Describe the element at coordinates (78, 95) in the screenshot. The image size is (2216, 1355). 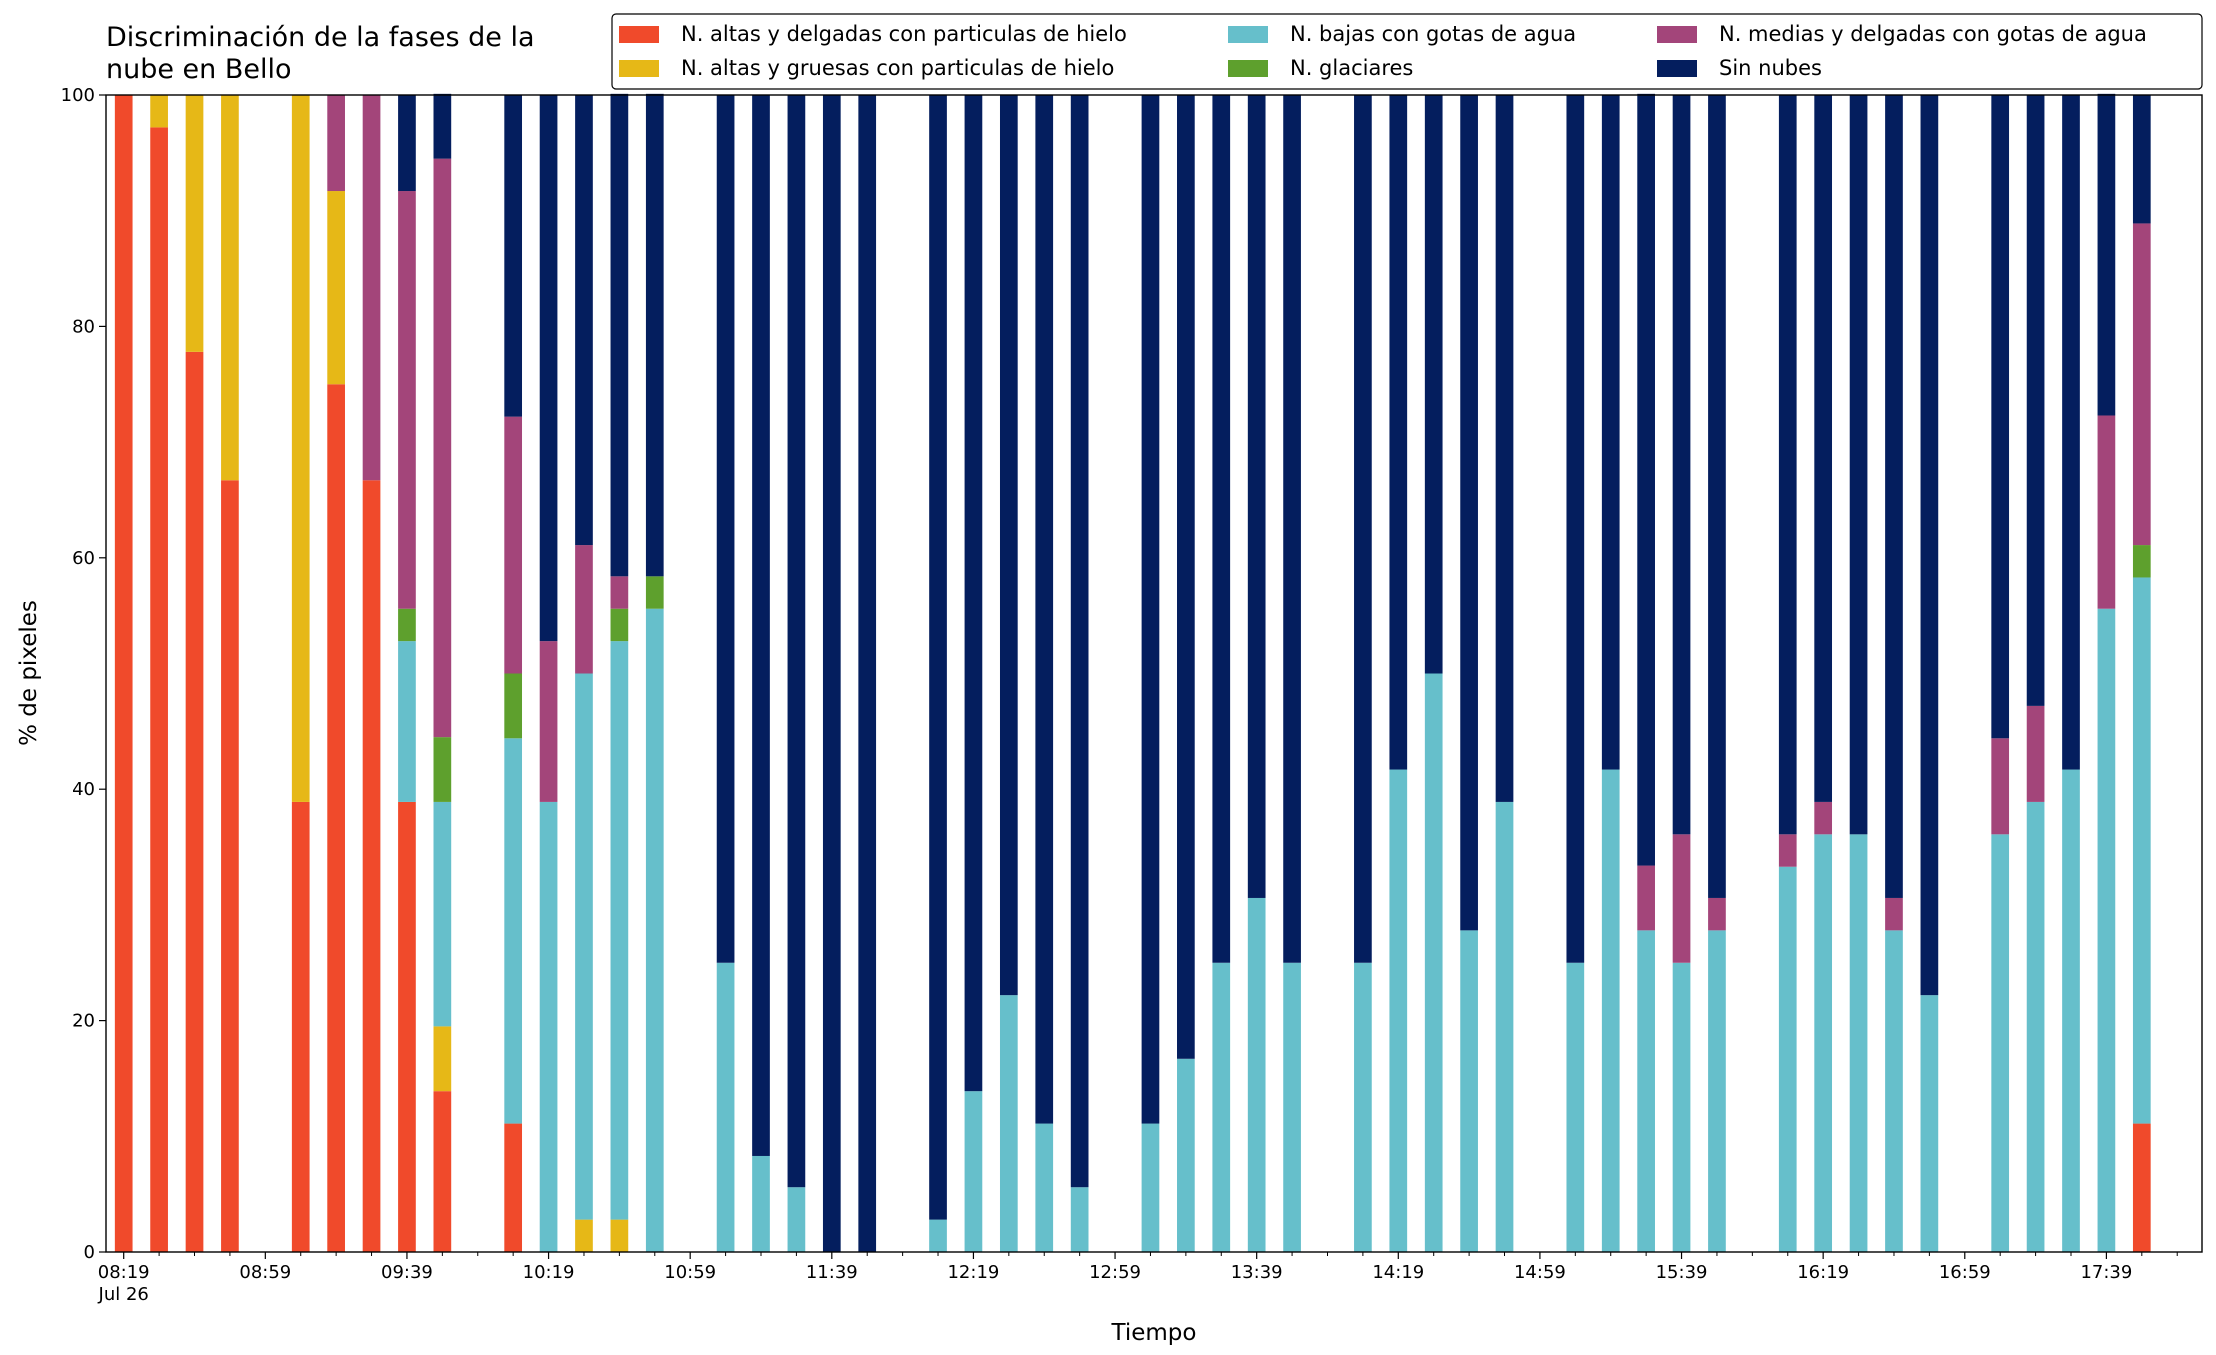
I see `y-tick-label: 100` at that location.